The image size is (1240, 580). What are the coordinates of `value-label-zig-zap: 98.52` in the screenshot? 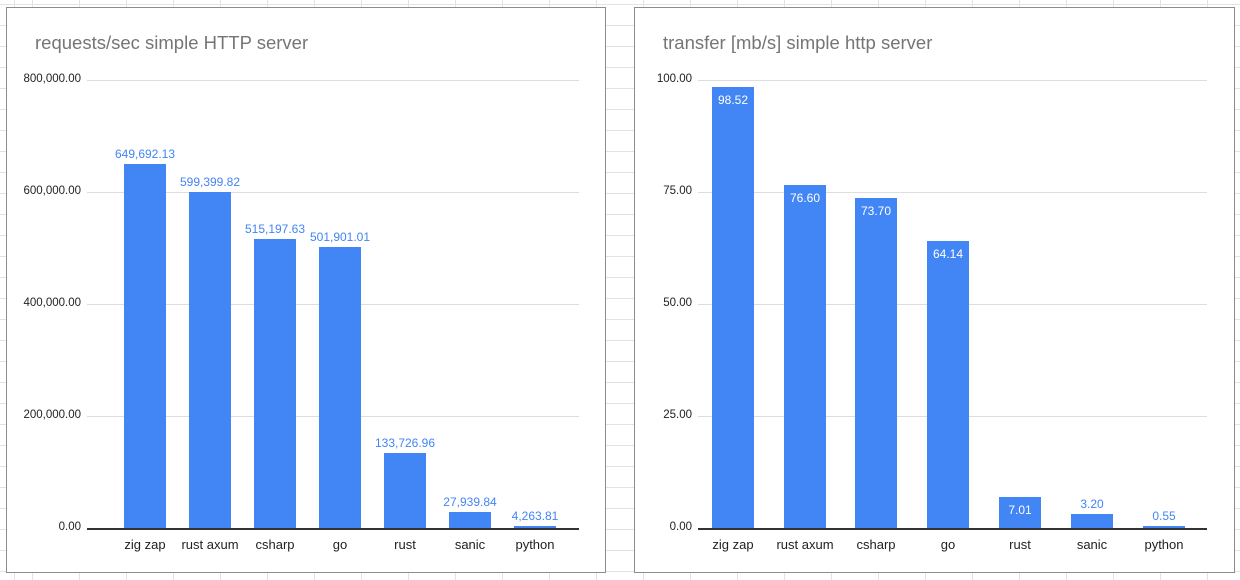 It's located at (733, 100).